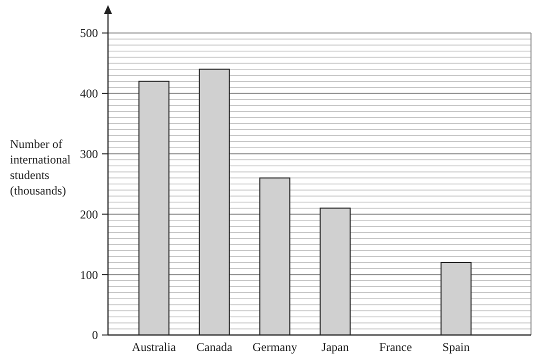 The image size is (544, 361). I want to click on y-tick-label: 0, so click(95, 335).